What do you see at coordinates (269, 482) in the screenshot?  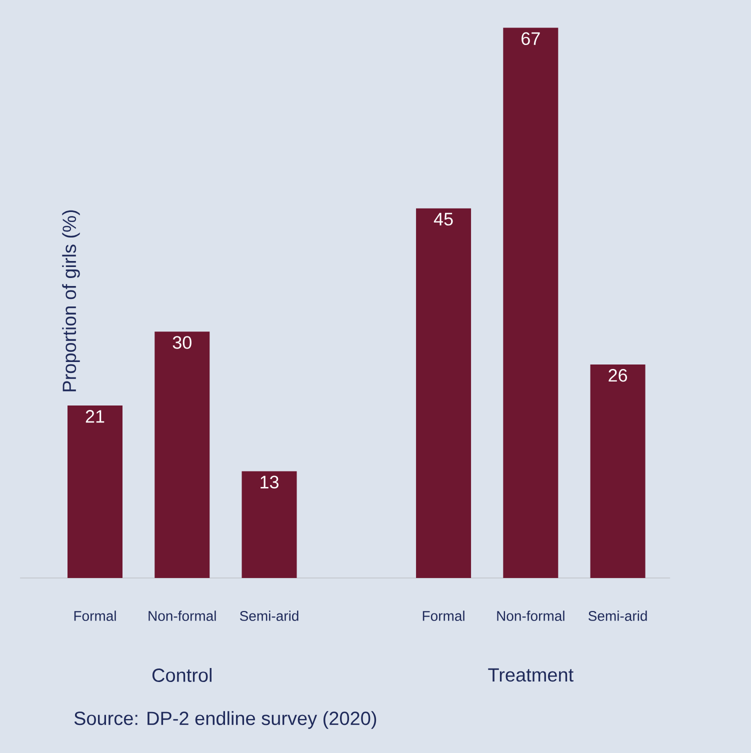 I see `data-label: 13` at bounding box center [269, 482].